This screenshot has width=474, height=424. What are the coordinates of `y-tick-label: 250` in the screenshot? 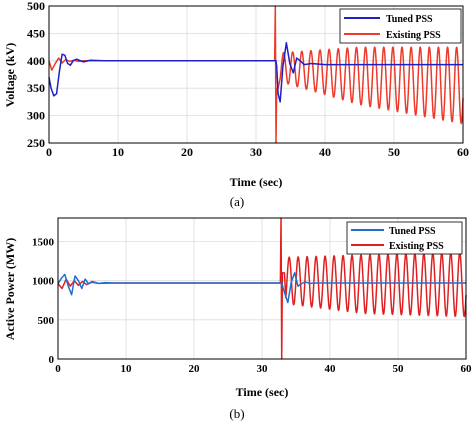 It's located at (36, 143).